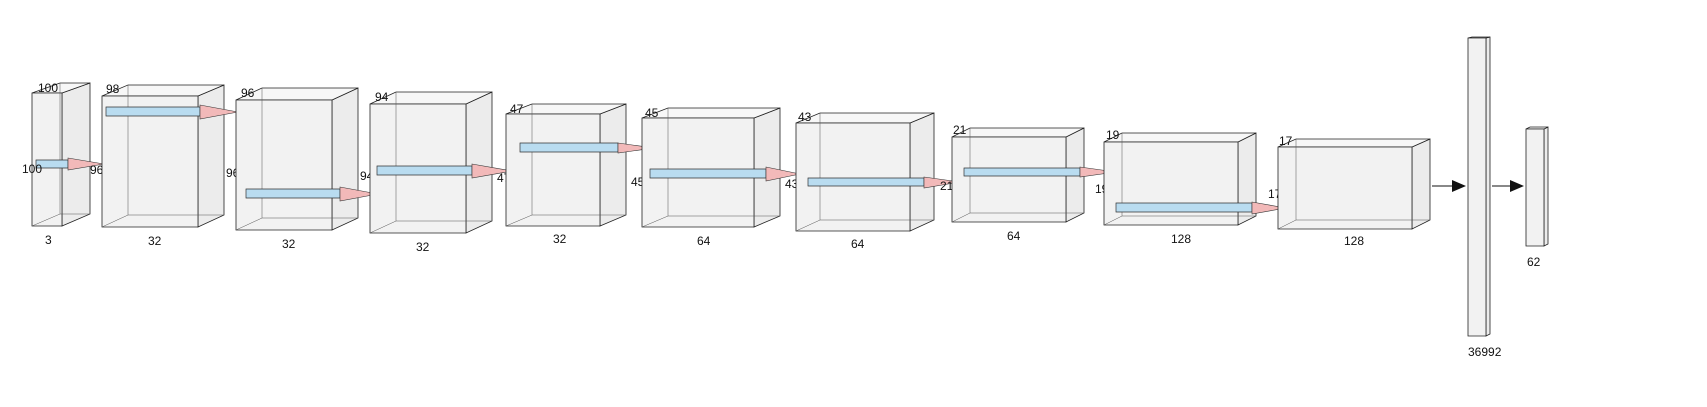 This screenshot has width=1707, height=407. I want to click on layer-conv4-height-label-left: 45, so click(638, 182).